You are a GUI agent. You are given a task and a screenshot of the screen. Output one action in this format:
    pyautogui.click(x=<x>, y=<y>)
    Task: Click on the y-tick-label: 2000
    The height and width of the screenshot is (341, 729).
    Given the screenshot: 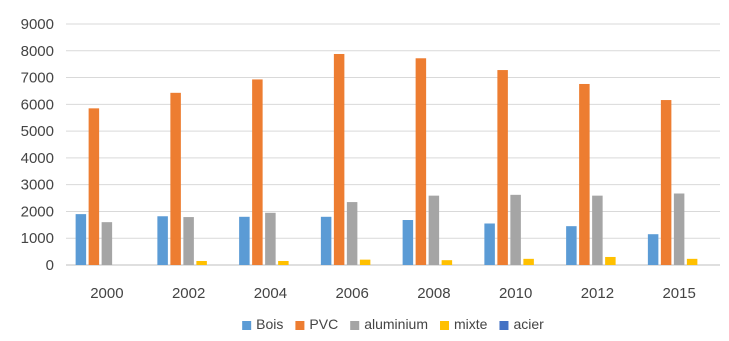 What is the action you would take?
    pyautogui.click(x=37, y=211)
    